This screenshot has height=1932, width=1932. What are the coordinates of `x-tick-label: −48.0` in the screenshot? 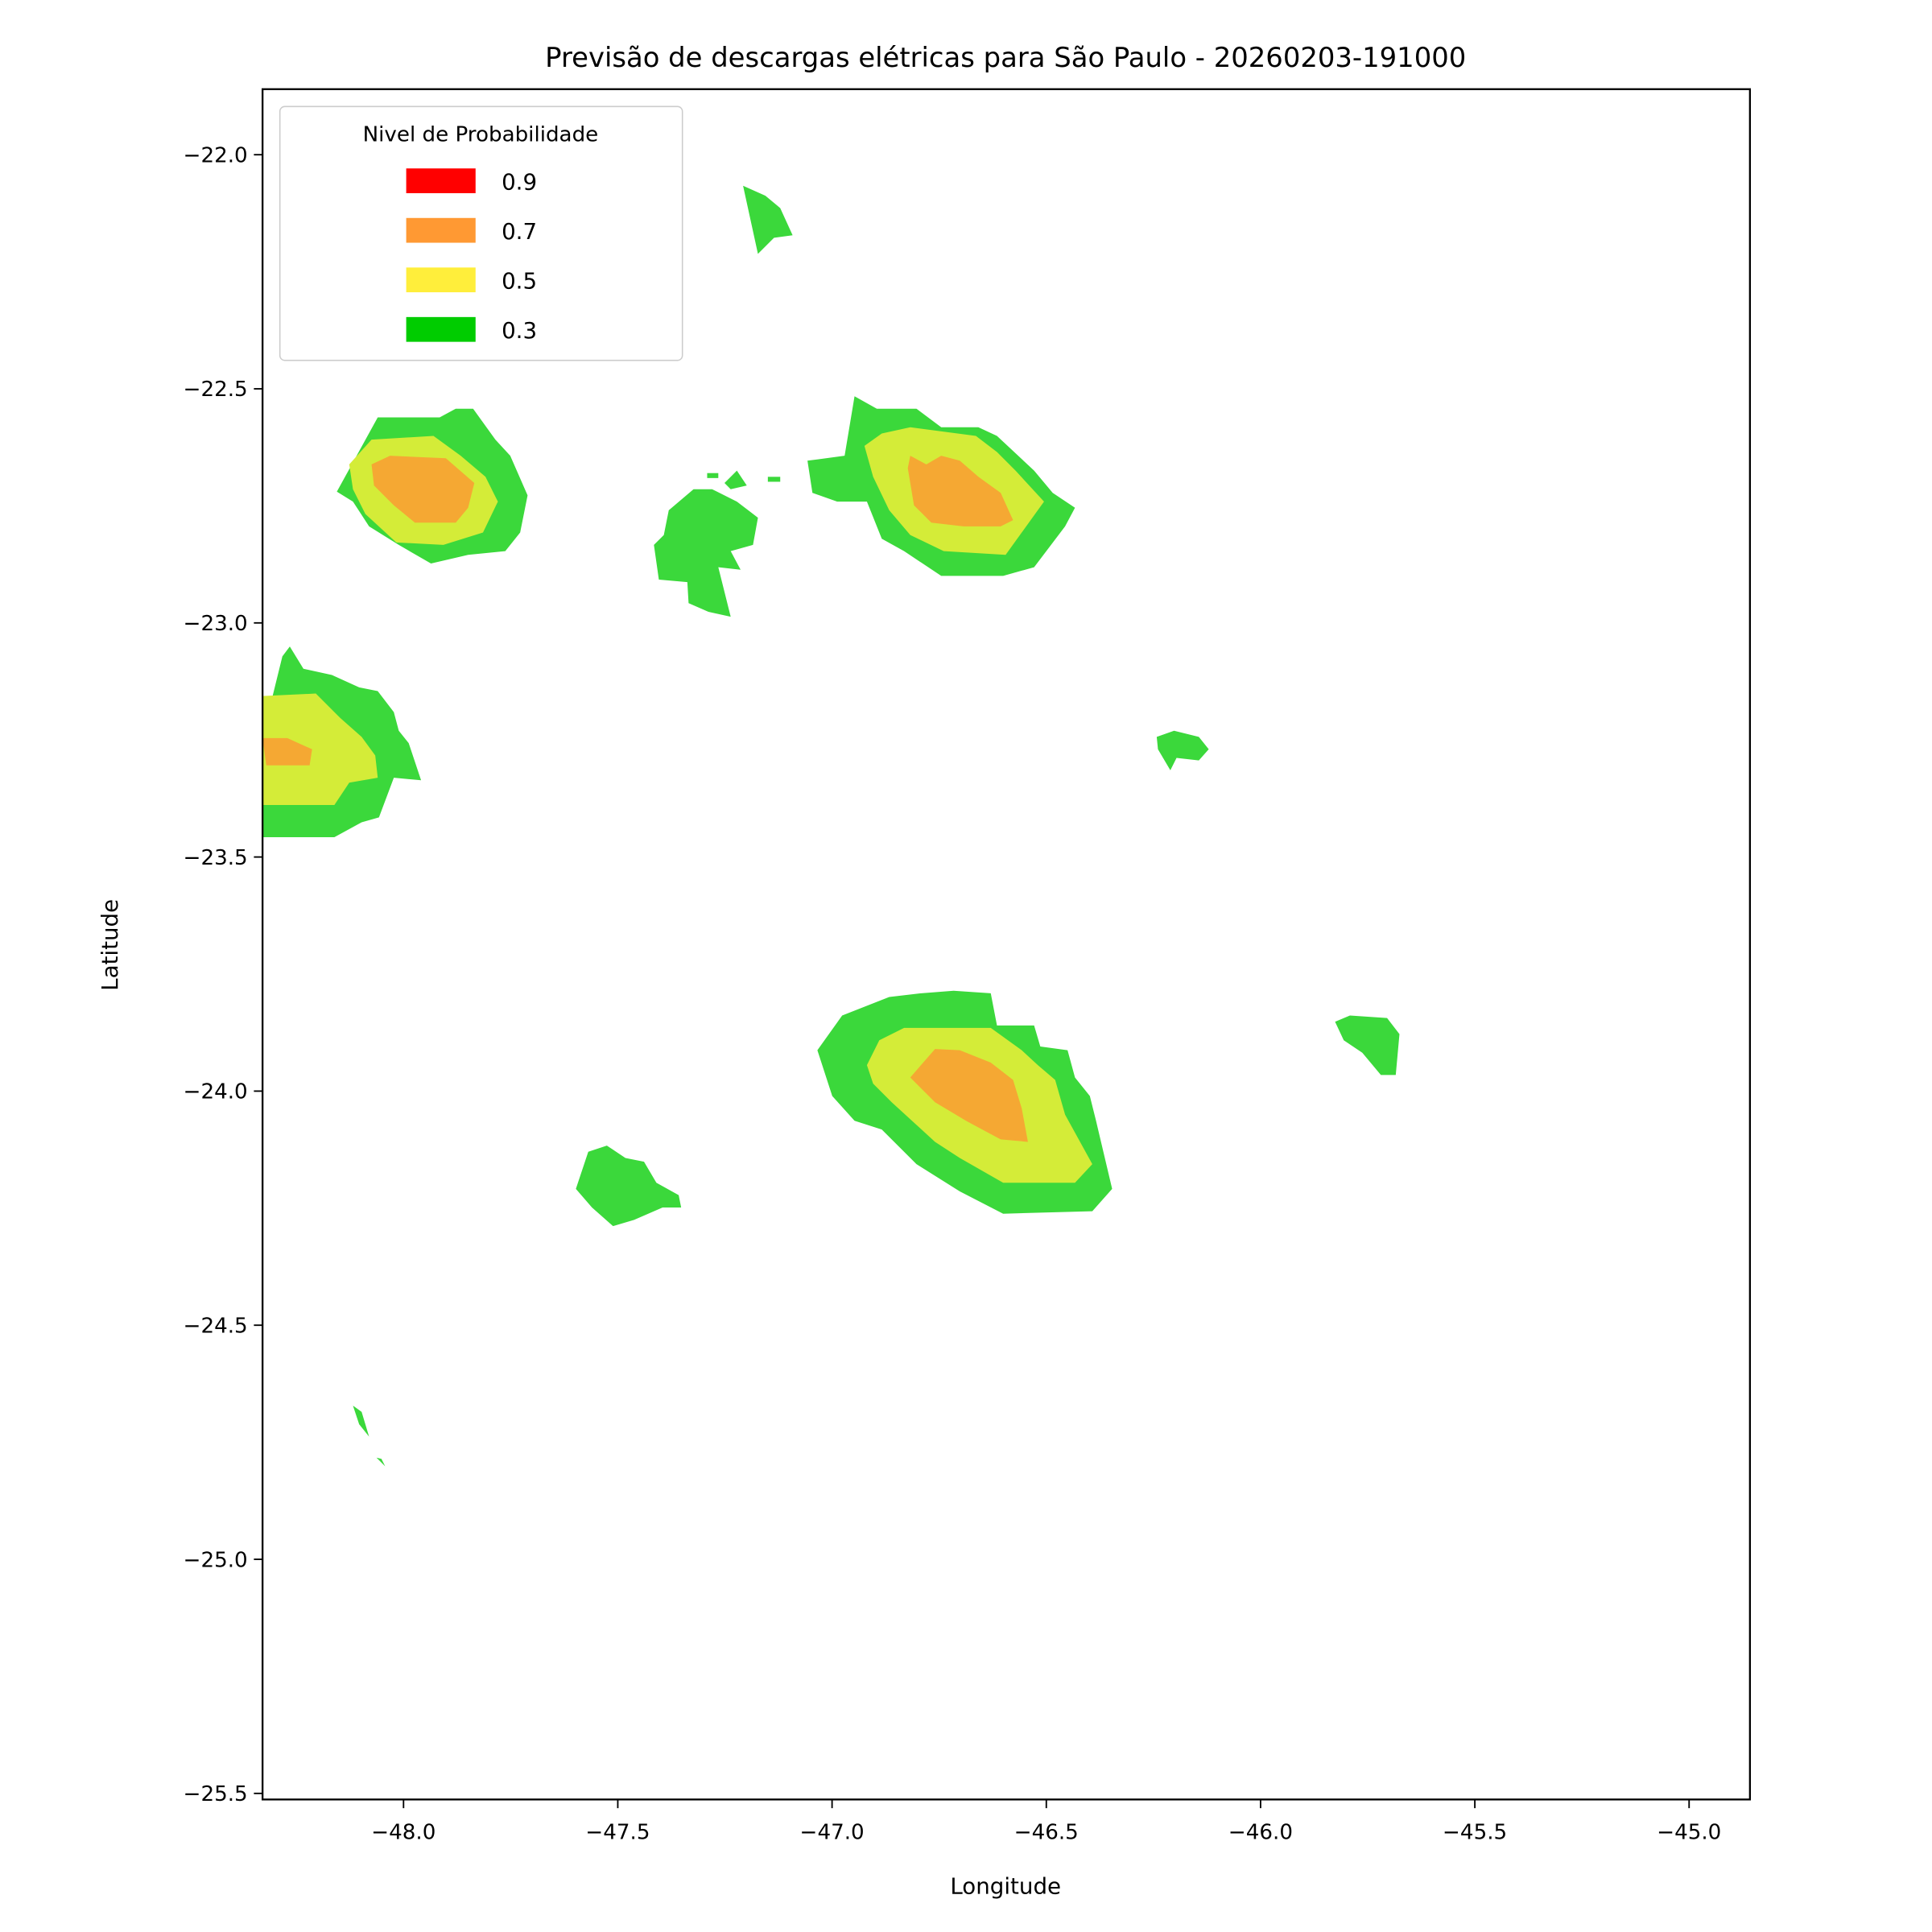 It's located at (403, 1833).